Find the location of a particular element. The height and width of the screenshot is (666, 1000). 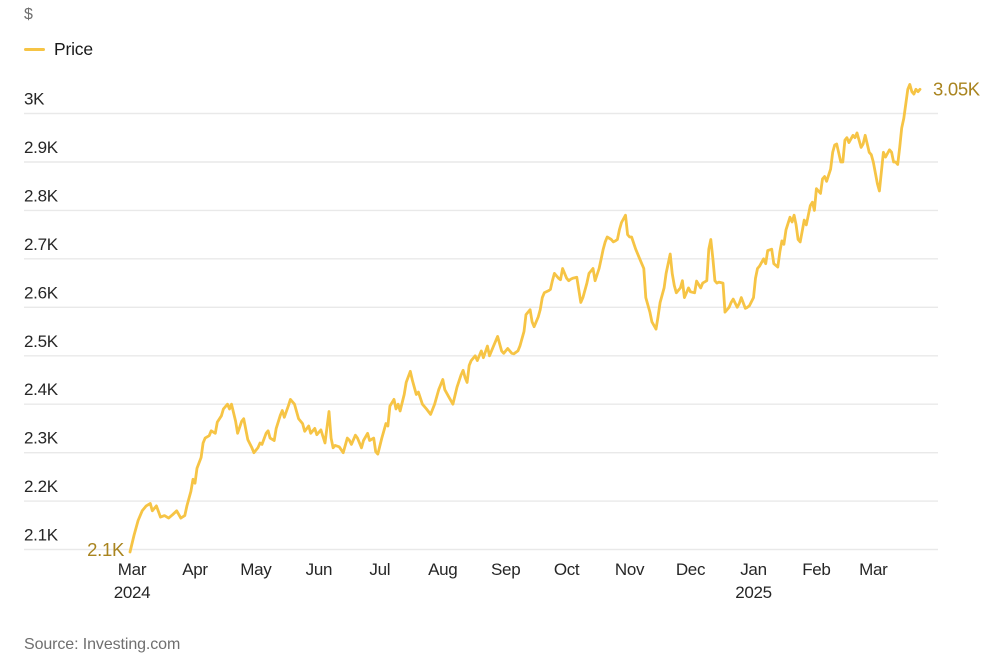

source-attribution: Source: Investing.com is located at coordinates (102, 644).